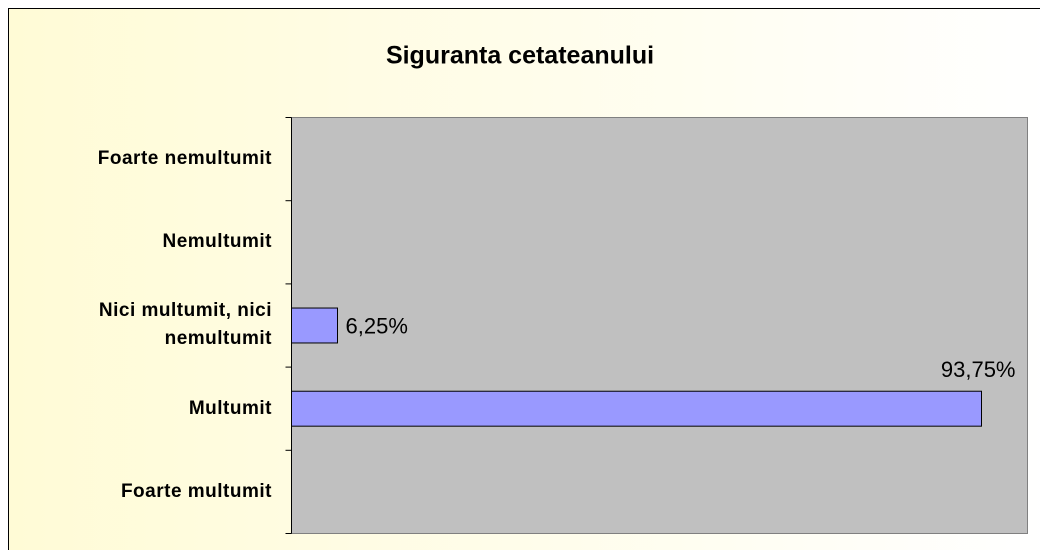 The height and width of the screenshot is (550, 1040). I want to click on y-tick-label: Nici multumit, nici nemultumit, so click(185, 325).